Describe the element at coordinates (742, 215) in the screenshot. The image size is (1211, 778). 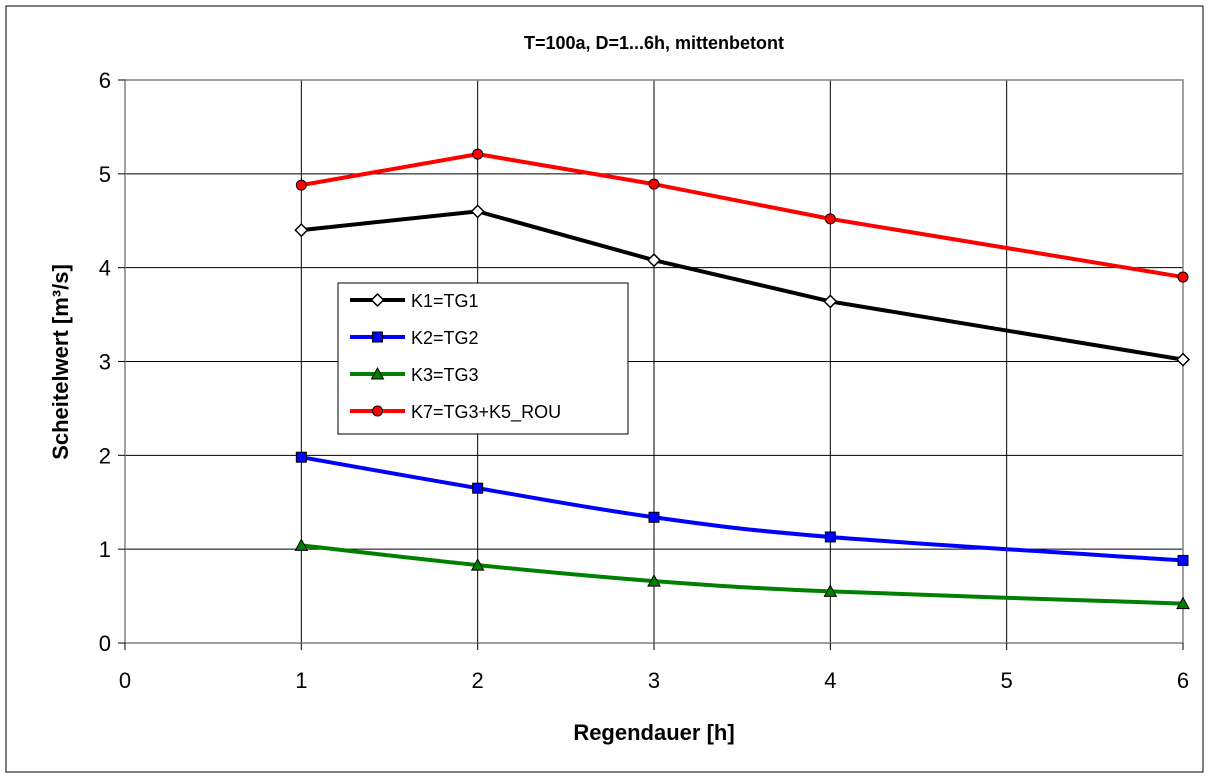
I see `series-k7-tg3-k5-rou` at that location.